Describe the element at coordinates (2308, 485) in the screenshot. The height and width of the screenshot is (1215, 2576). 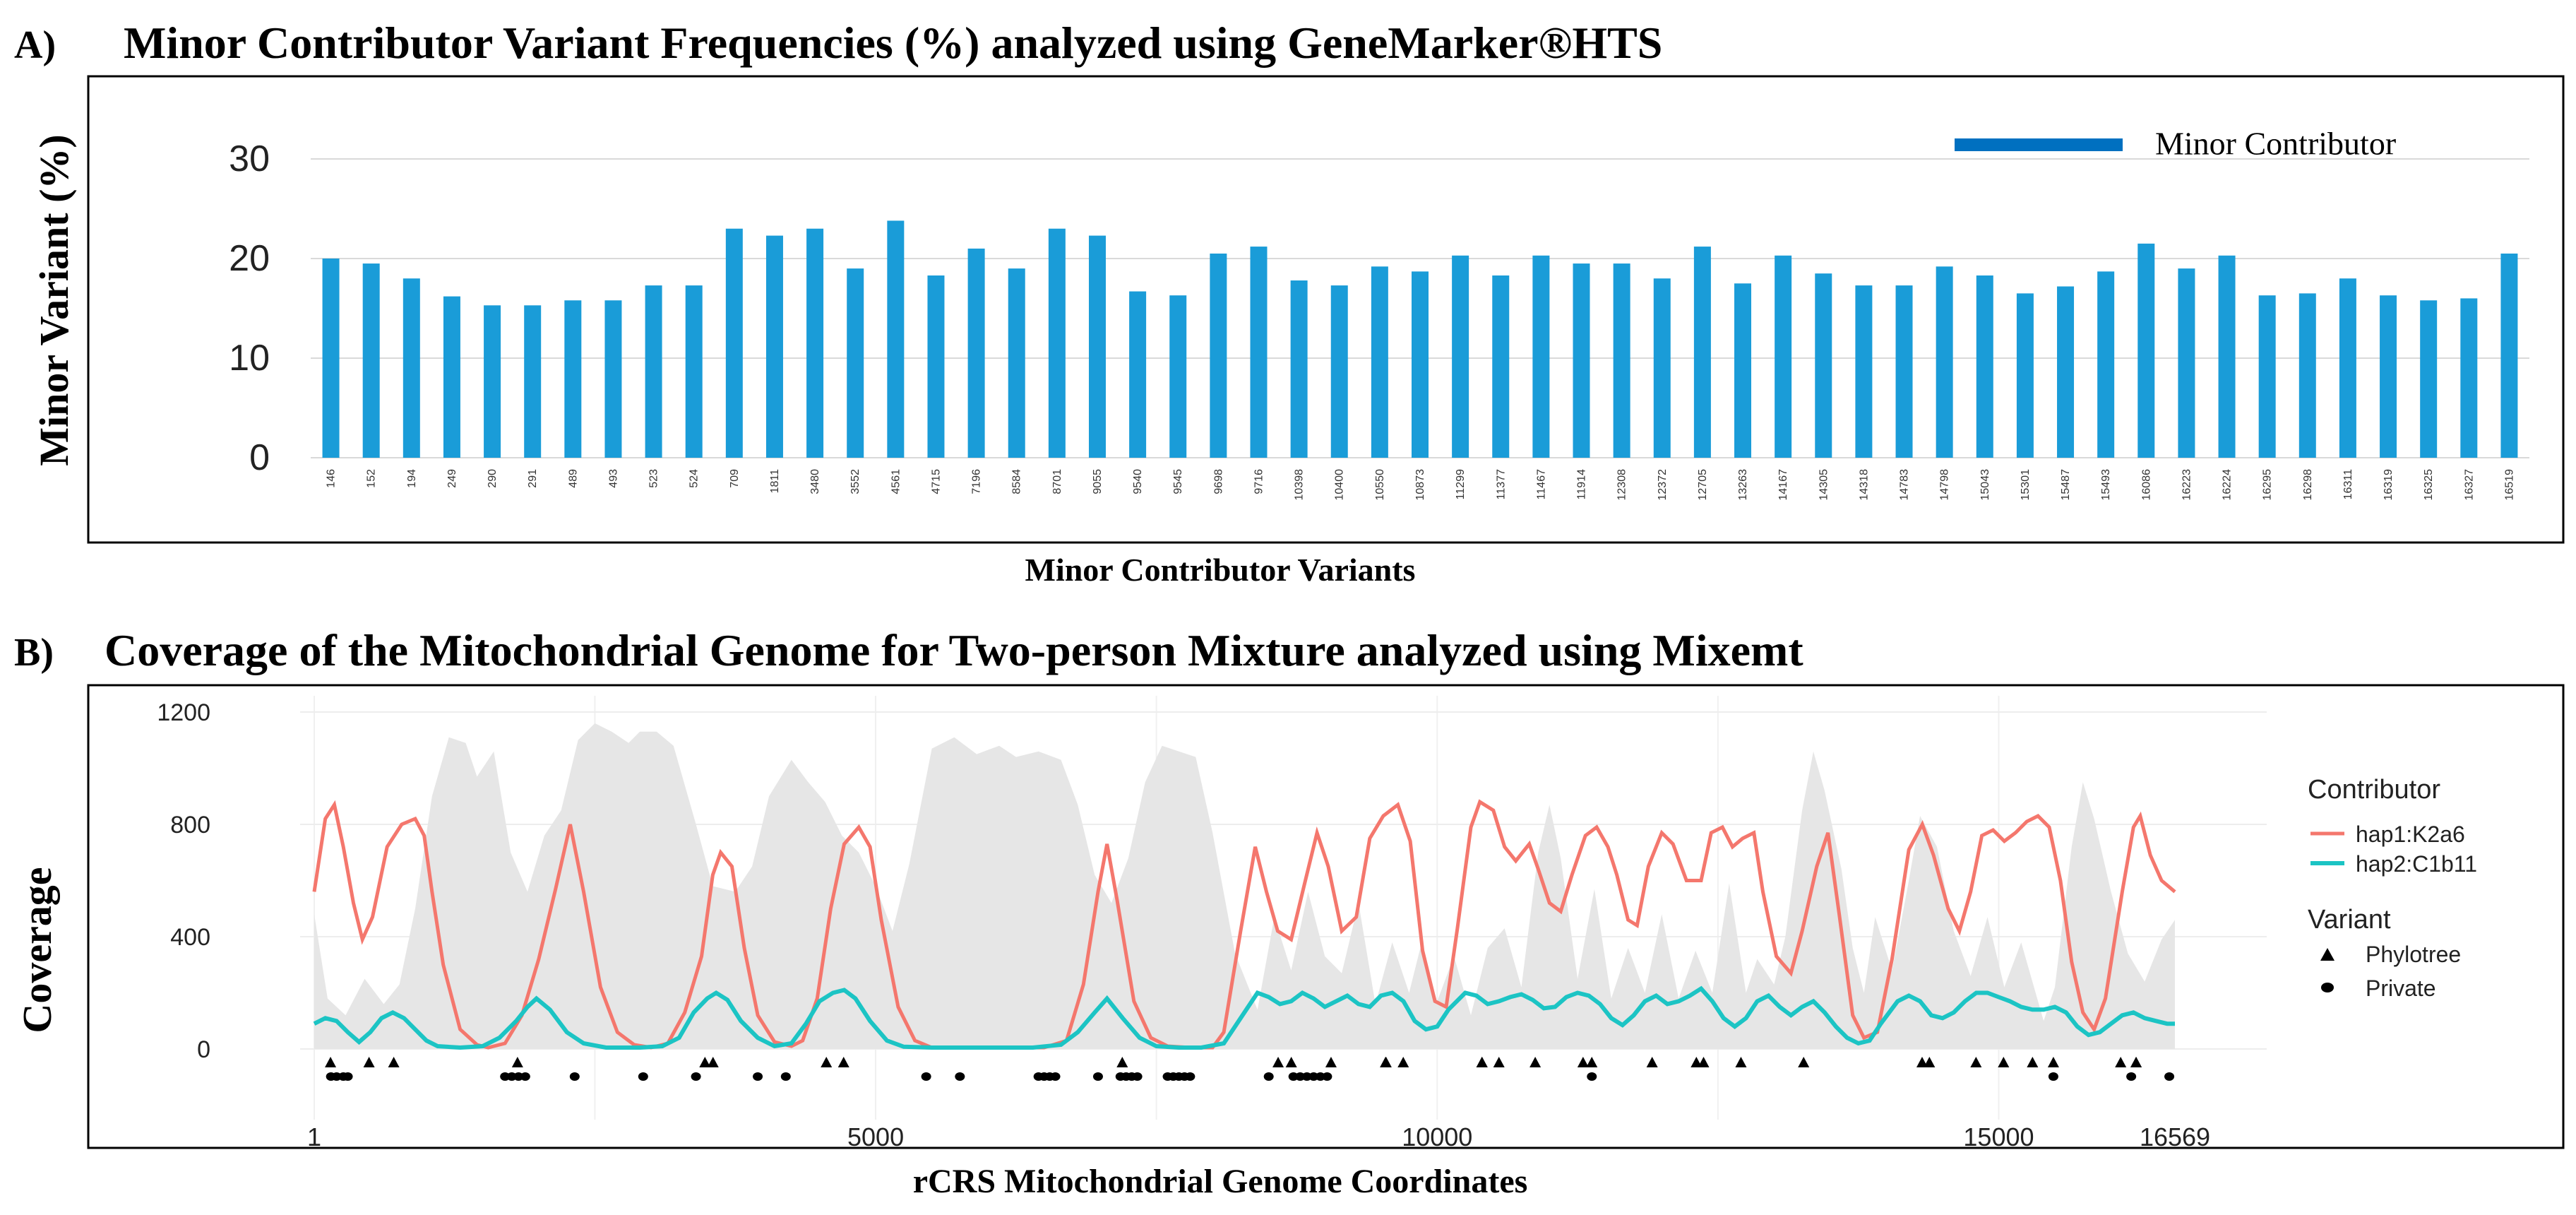
I see `a-x-tick-label: 16298` at that location.